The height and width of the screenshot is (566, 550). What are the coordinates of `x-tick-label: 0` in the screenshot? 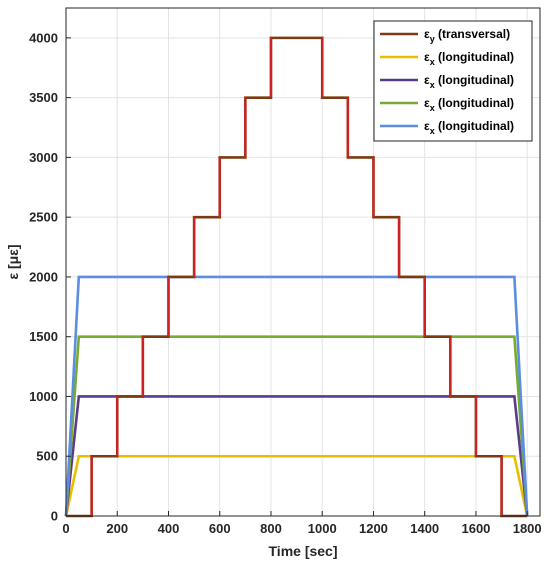 It's located at (65, 528).